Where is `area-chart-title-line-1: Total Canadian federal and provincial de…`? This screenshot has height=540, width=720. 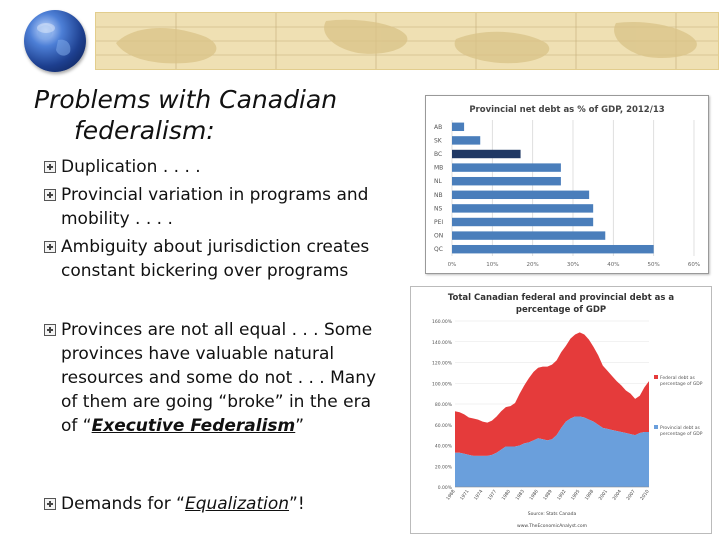 area-chart-title-line-1: Total Canadian federal and provincial de… is located at coordinates (561, 298).